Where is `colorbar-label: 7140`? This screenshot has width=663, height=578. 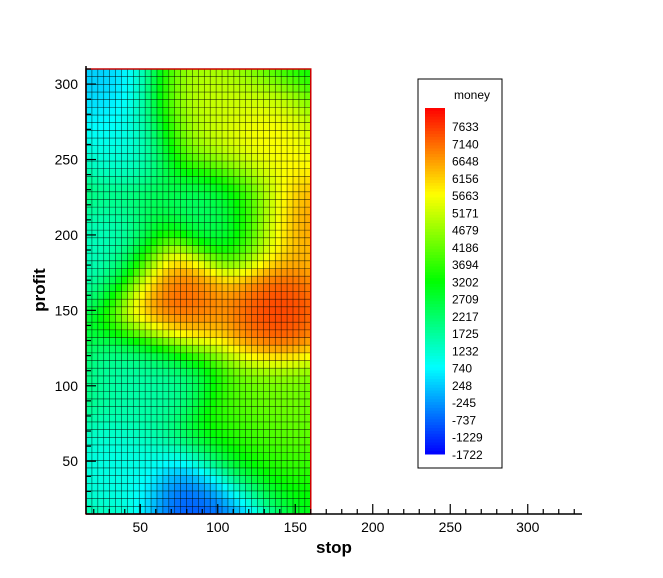 colorbar-label: 7140 is located at coordinates (465, 144).